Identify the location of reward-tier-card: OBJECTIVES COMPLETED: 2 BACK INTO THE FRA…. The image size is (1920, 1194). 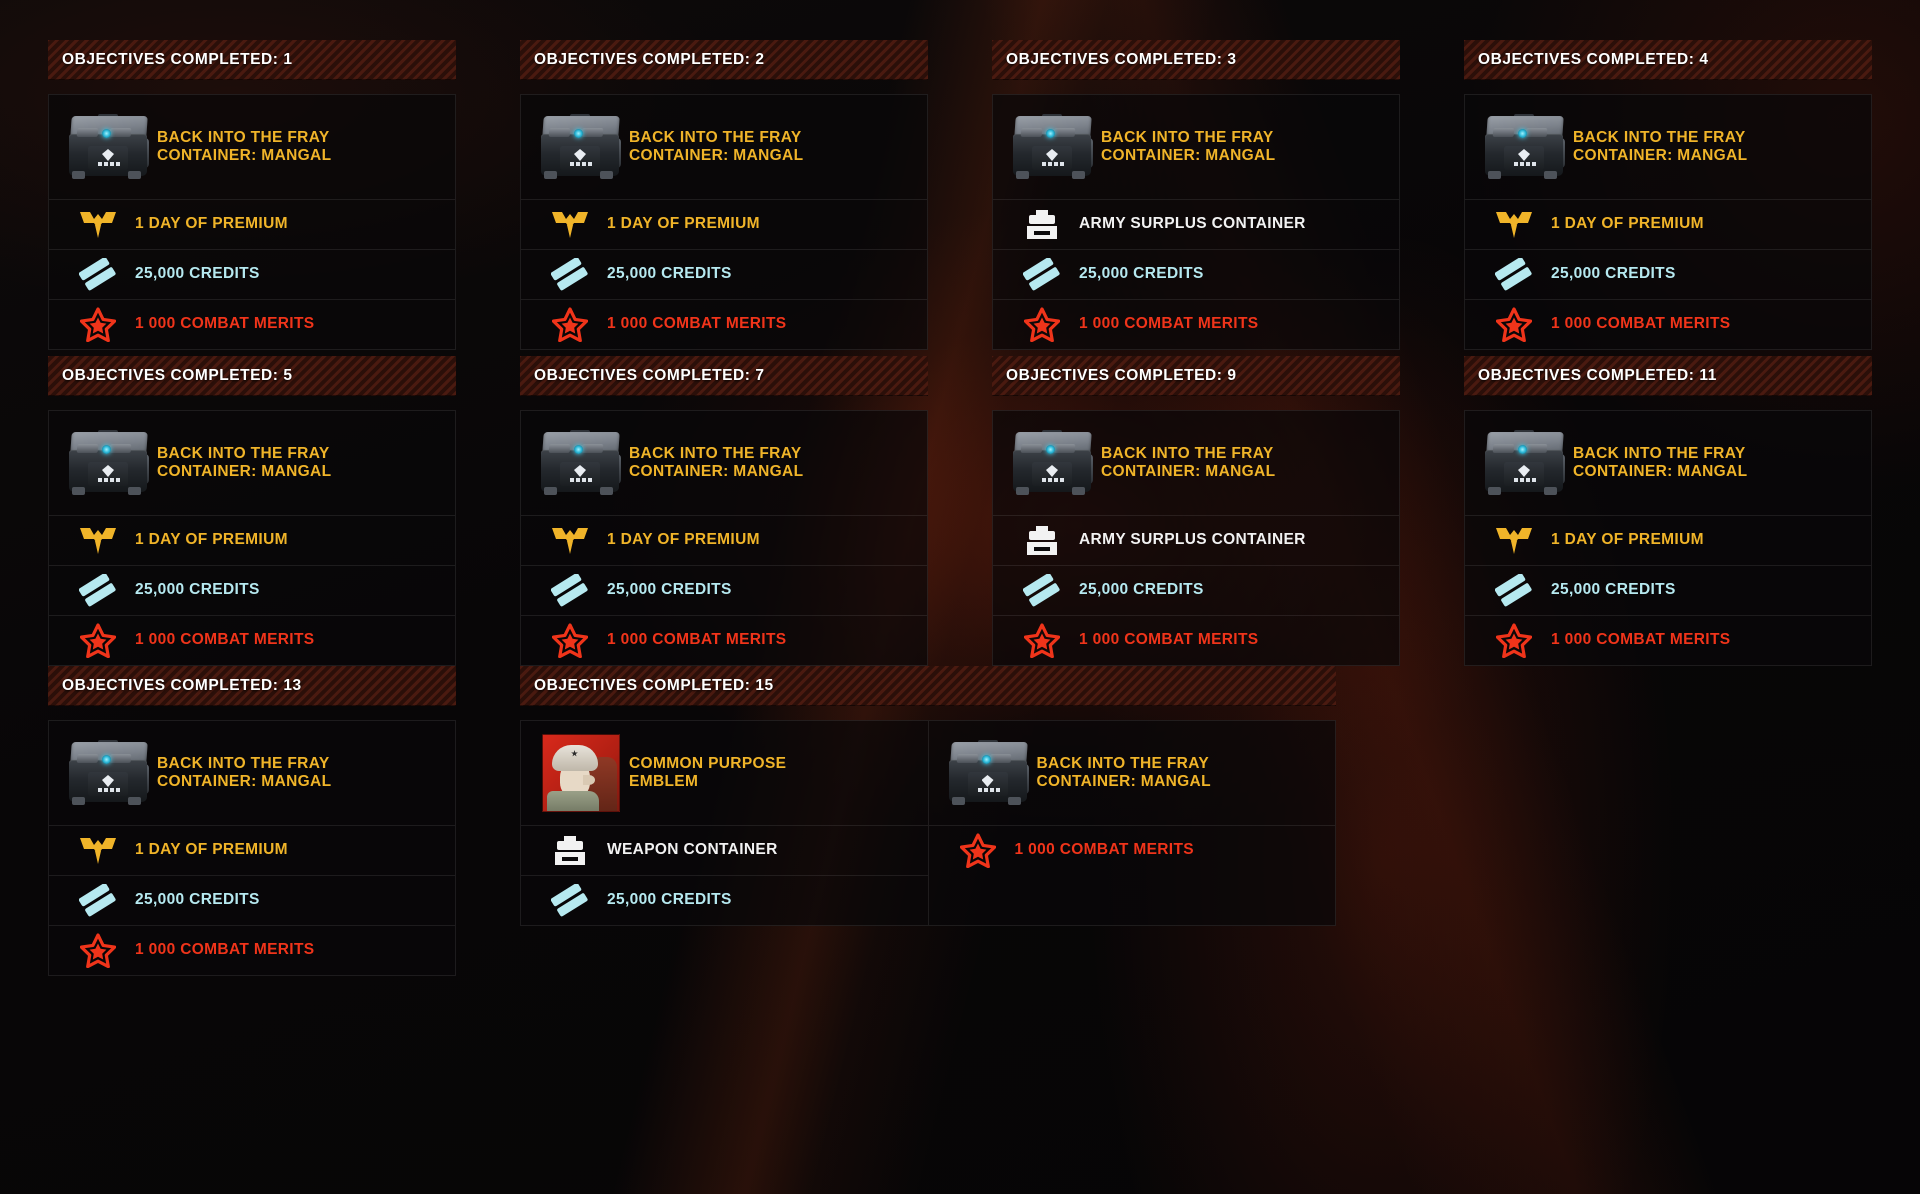
(724, 195).